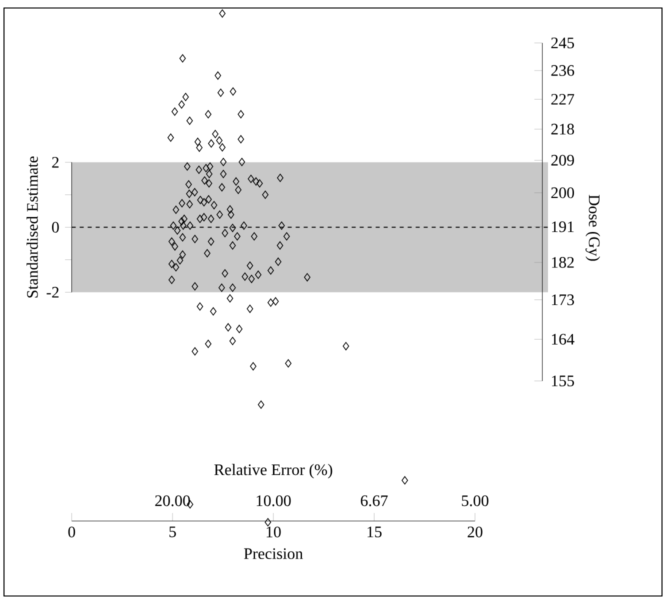 The height and width of the screenshot is (598, 668). What do you see at coordinates (475, 500) in the screenshot?
I see `annotation: 5.00` at bounding box center [475, 500].